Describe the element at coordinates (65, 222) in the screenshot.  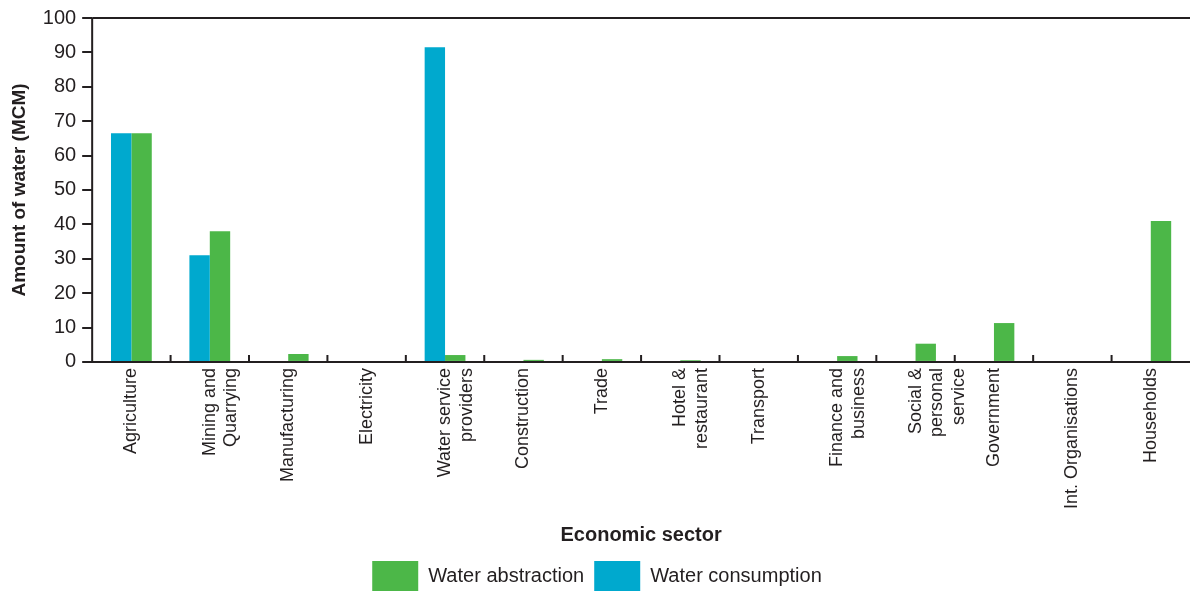
I see `y-tick-label: 40` at that location.